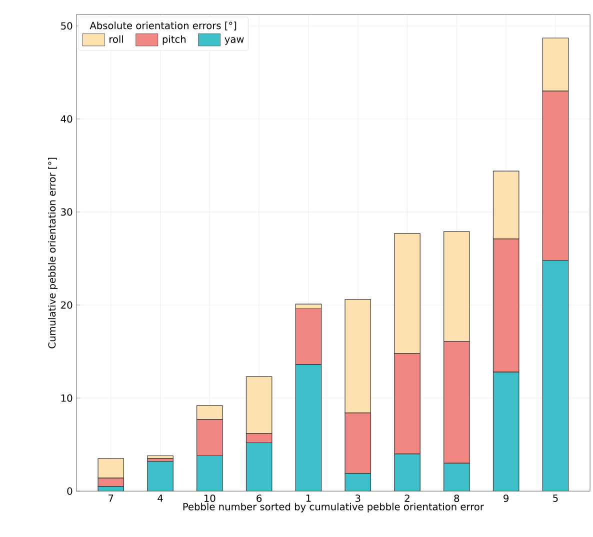 The height and width of the screenshot is (537, 593). What do you see at coordinates (160, 498) in the screenshot?
I see `x-tick-label: 4` at bounding box center [160, 498].